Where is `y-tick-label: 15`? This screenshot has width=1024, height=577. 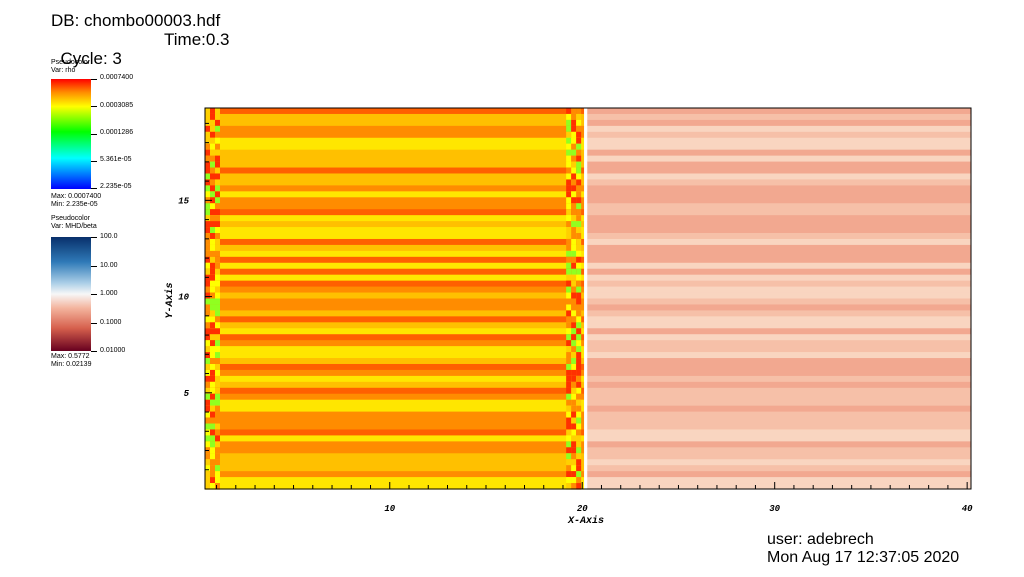 y-tick-label: 15 is located at coordinates (183, 201).